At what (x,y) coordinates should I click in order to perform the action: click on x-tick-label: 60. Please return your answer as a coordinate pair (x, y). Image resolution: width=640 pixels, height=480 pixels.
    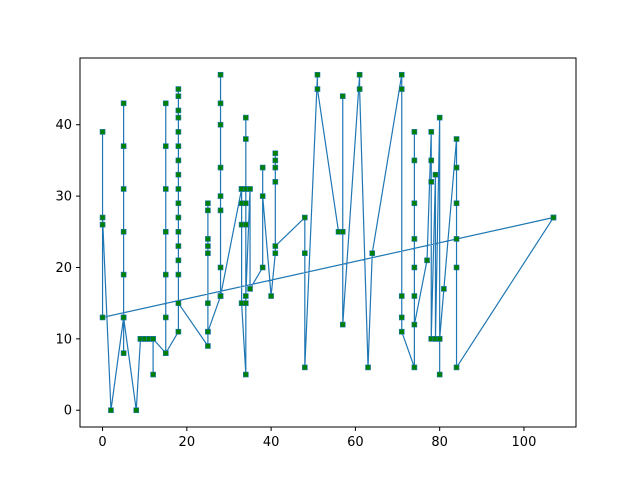
    Looking at the image, I should click on (355, 442).